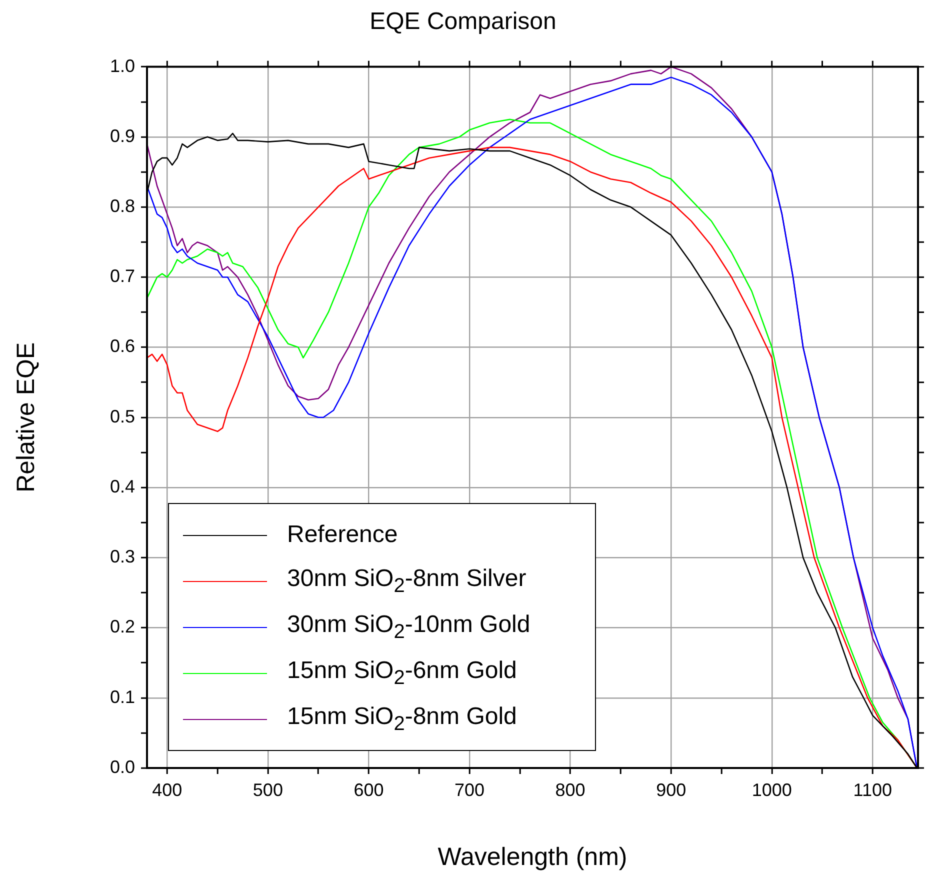 The height and width of the screenshot is (877, 932). I want to click on x-tick-label: 900, so click(671, 790).